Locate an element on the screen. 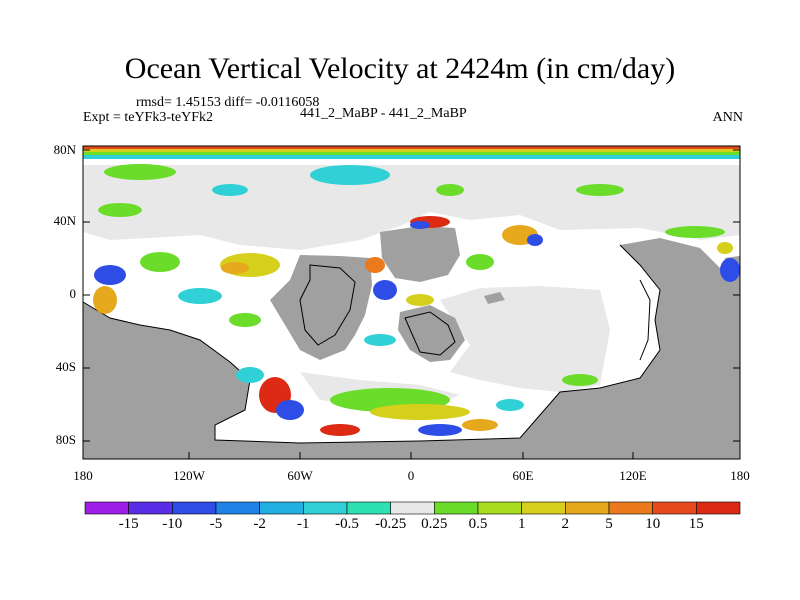 This screenshot has width=800, height=600. colorbar-label-4: -1 is located at coordinates (303, 524).